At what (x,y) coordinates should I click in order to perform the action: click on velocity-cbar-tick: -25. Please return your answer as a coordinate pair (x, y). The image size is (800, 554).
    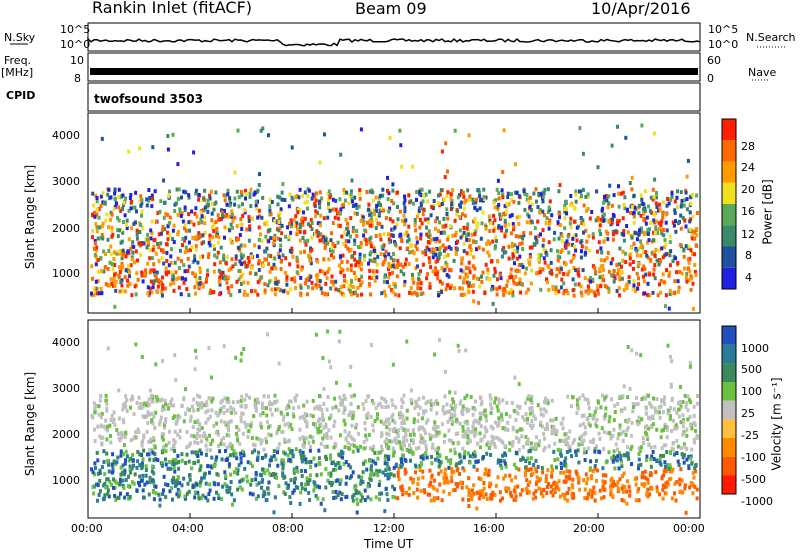
    Looking at the image, I should click on (750, 435).